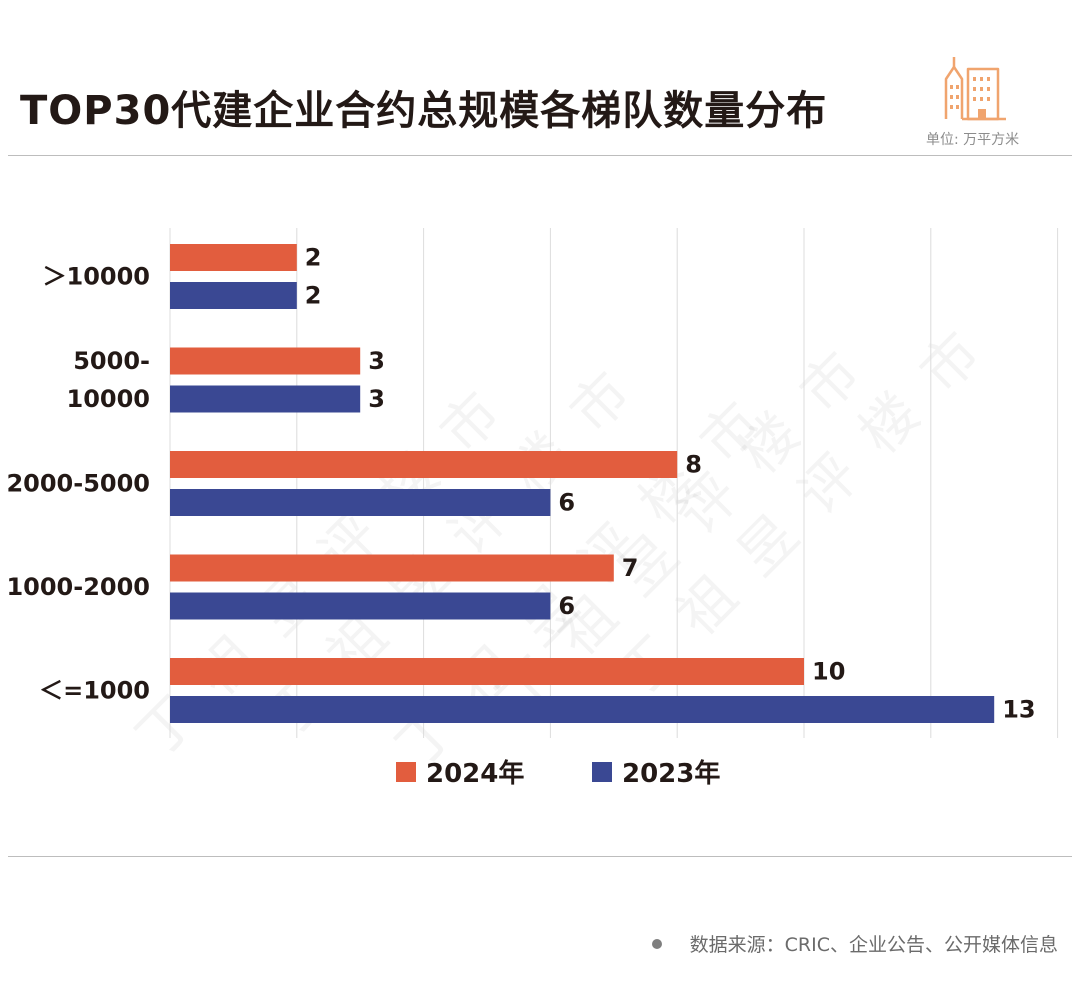 This screenshot has height=996, width=1080. What do you see at coordinates (78, 587) in the screenshot?
I see `category-label: 1000-2000` at bounding box center [78, 587].